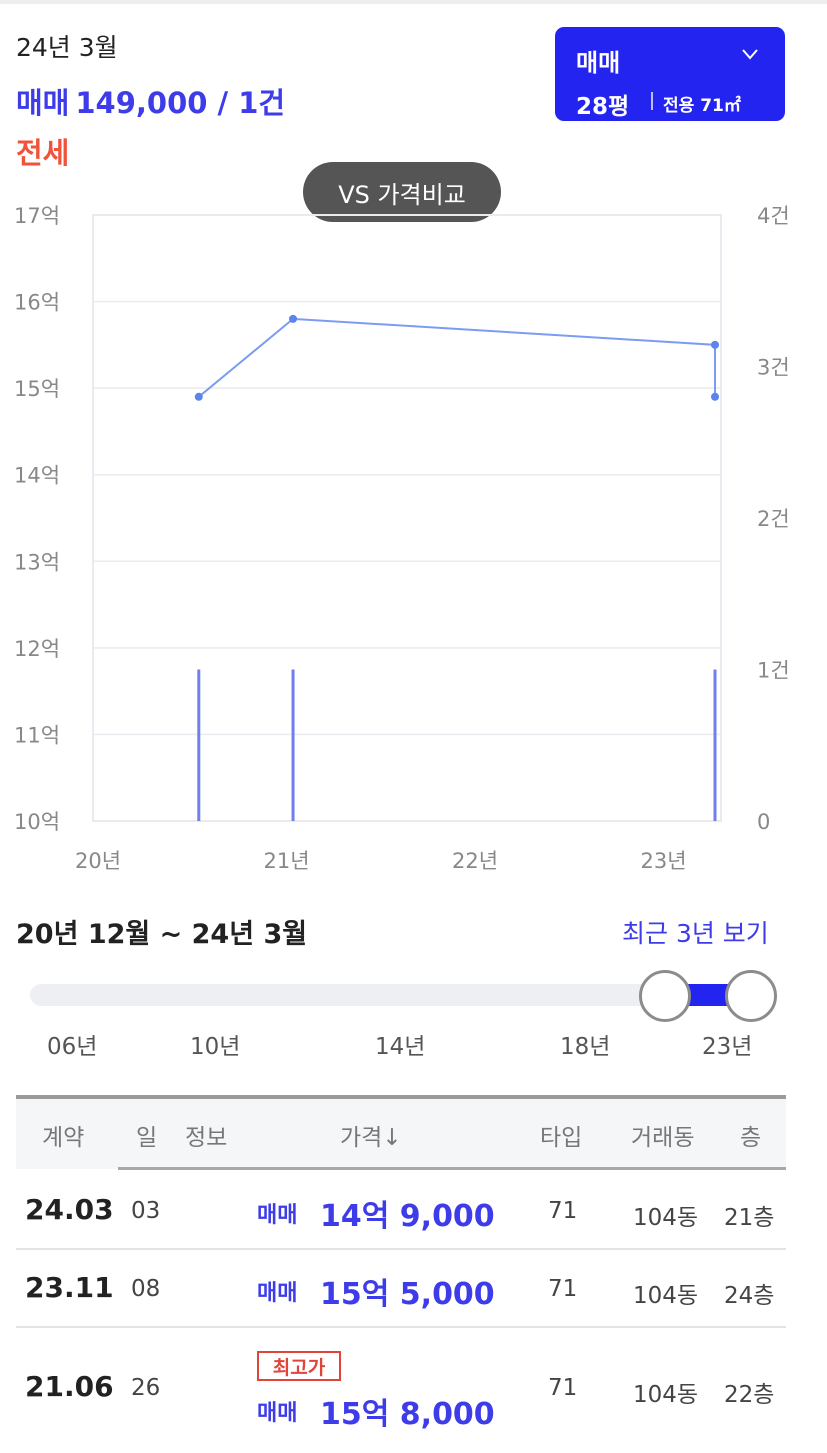 This screenshot has height=1453, width=827. I want to click on x-axis-tick-label: 22년, so click(475, 861).